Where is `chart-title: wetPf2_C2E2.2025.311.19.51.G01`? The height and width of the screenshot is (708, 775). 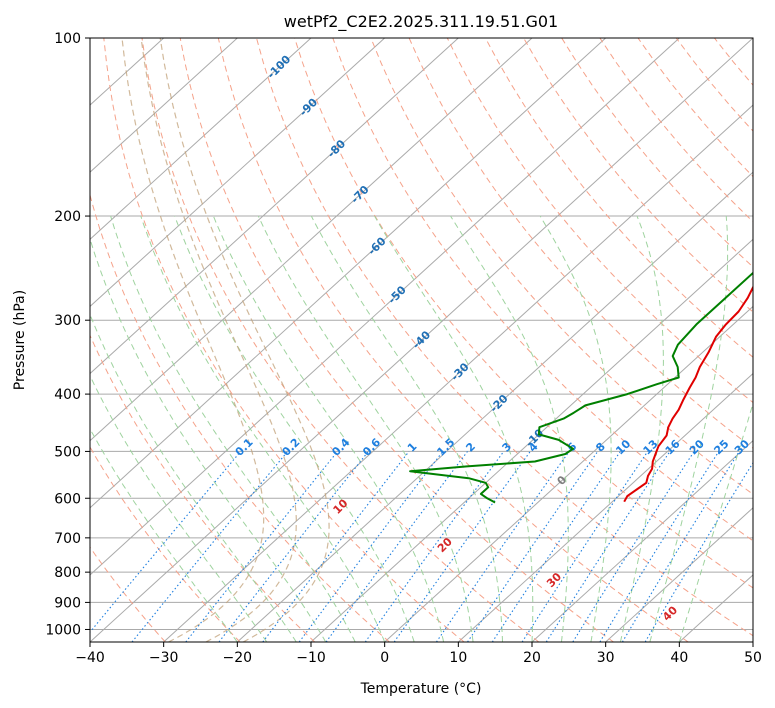 chart-title: wetPf2_C2E2.2025.311.19.51.G01 is located at coordinates (421, 22).